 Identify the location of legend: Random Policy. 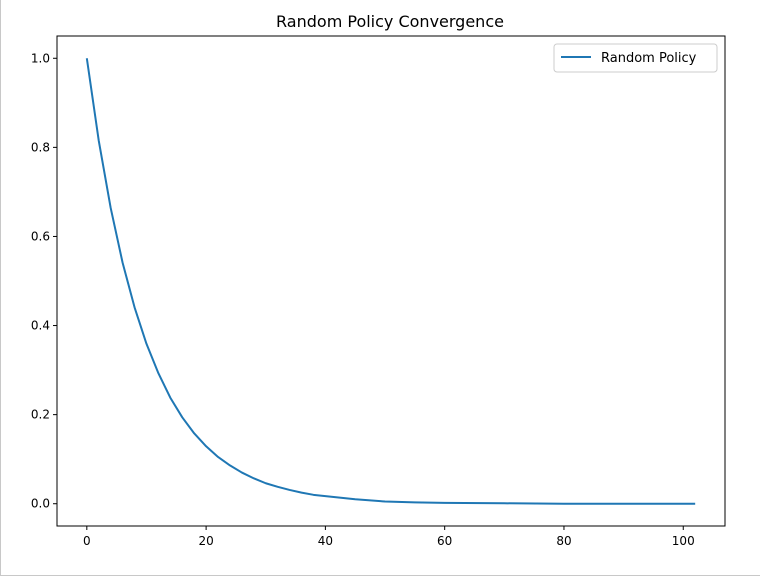
(635, 58).